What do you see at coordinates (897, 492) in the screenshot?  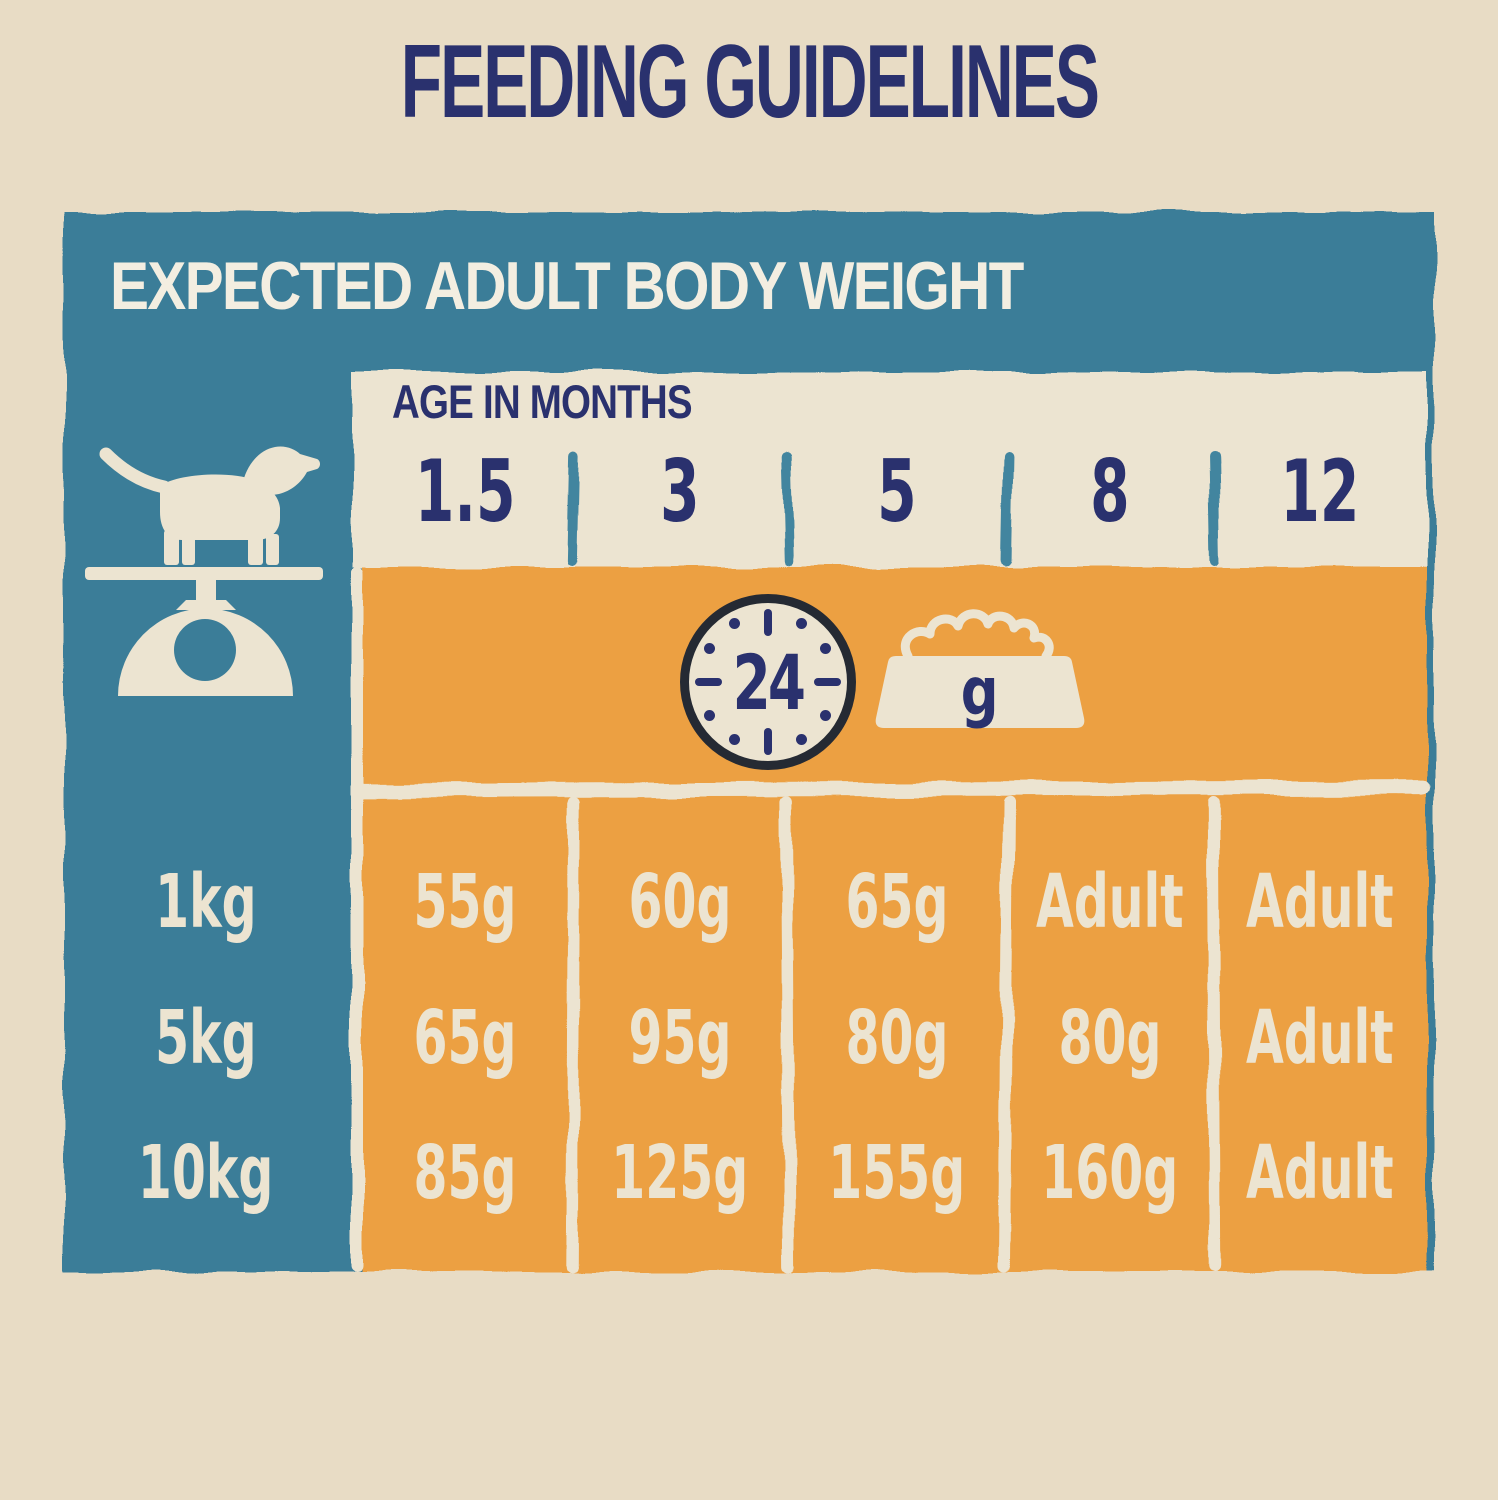 I see `age-column-header: 5` at bounding box center [897, 492].